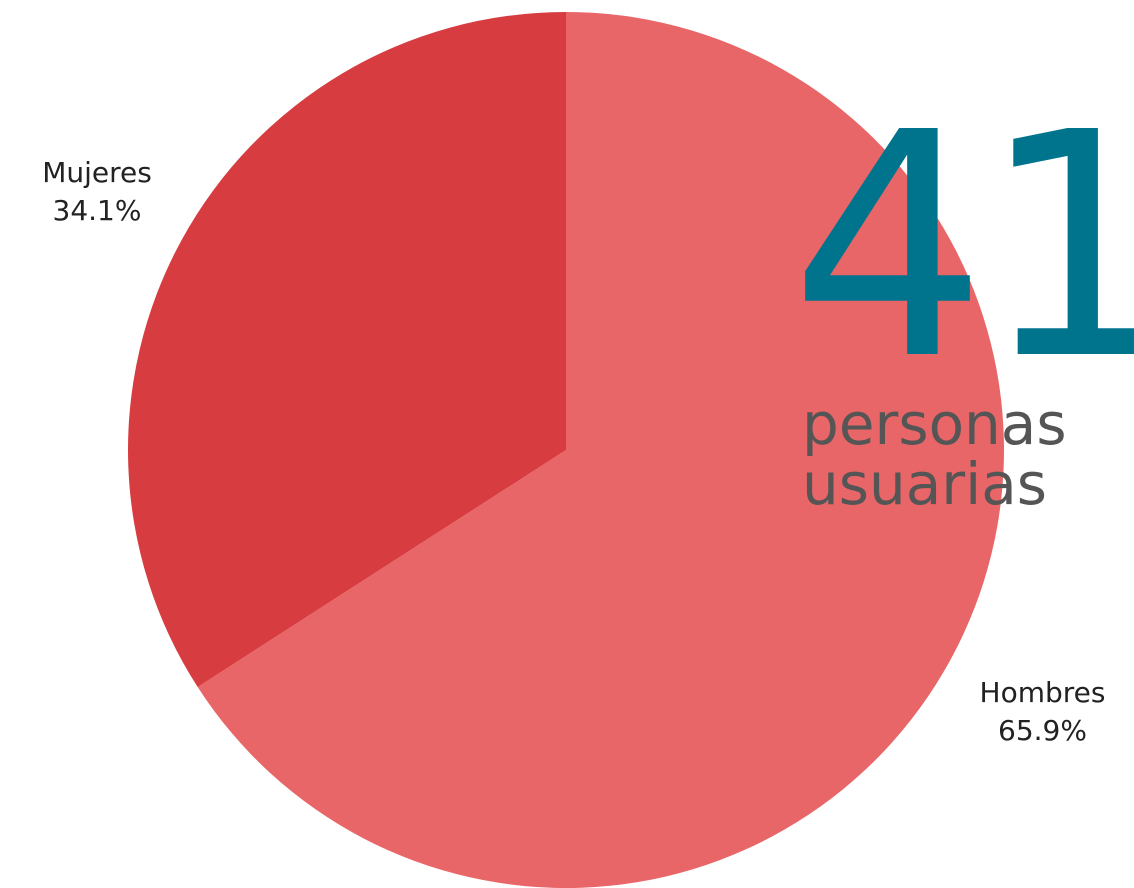  What do you see at coordinates (962, 247) in the screenshot?
I see `user-count-number: 41` at bounding box center [962, 247].